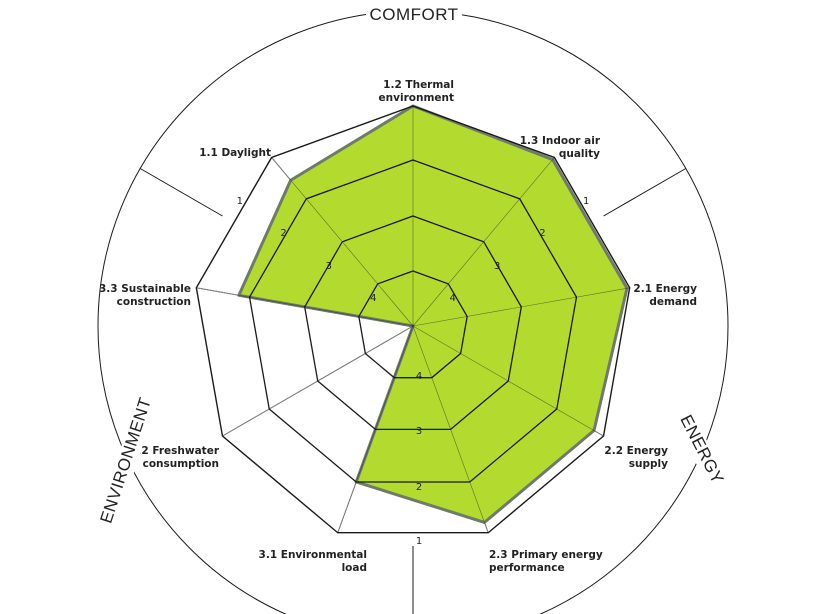  I want to click on category-label: COMFORT, so click(413, 14).